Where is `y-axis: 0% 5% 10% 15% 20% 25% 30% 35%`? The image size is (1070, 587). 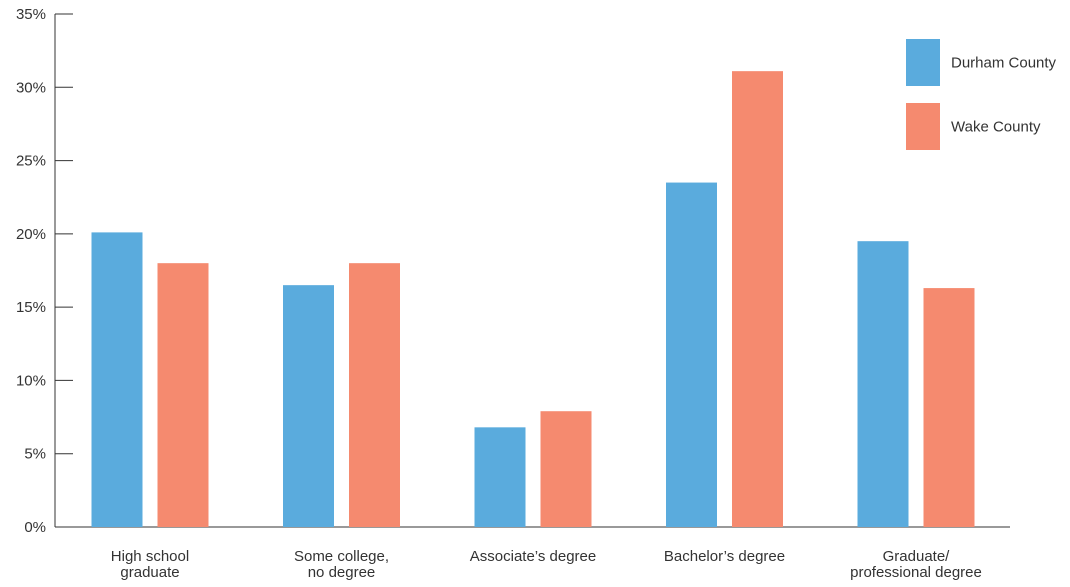 y-axis: 0% 5% 10% 15% 20% 25% 30% 35% is located at coordinates (44, 271).